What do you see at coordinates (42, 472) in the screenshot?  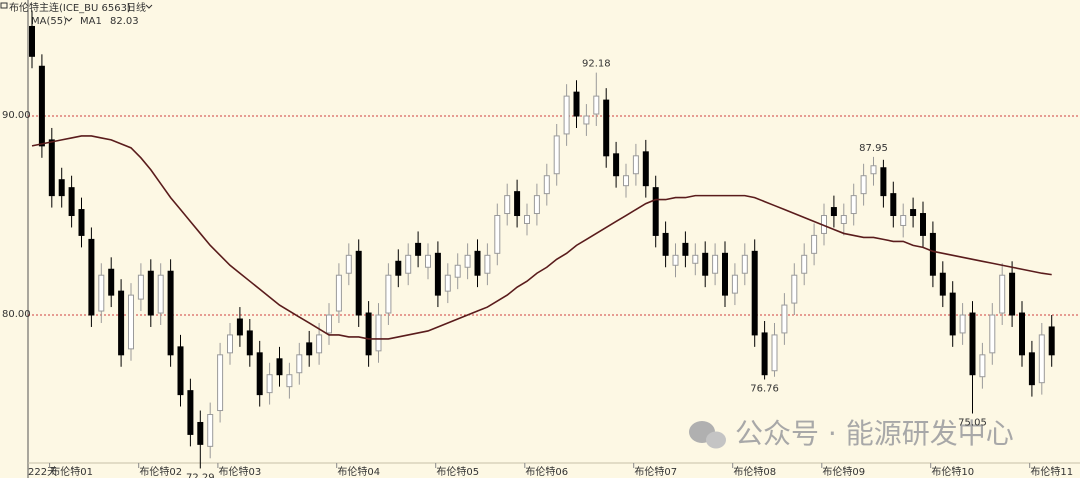 I see `days-label: 222天` at bounding box center [42, 472].